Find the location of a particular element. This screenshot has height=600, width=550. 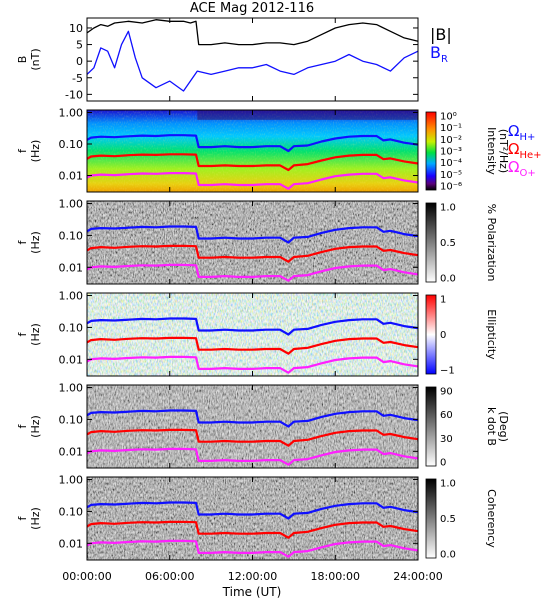

colorbar-tick-polarization: 1.0 is located at coordinates (448, 208).